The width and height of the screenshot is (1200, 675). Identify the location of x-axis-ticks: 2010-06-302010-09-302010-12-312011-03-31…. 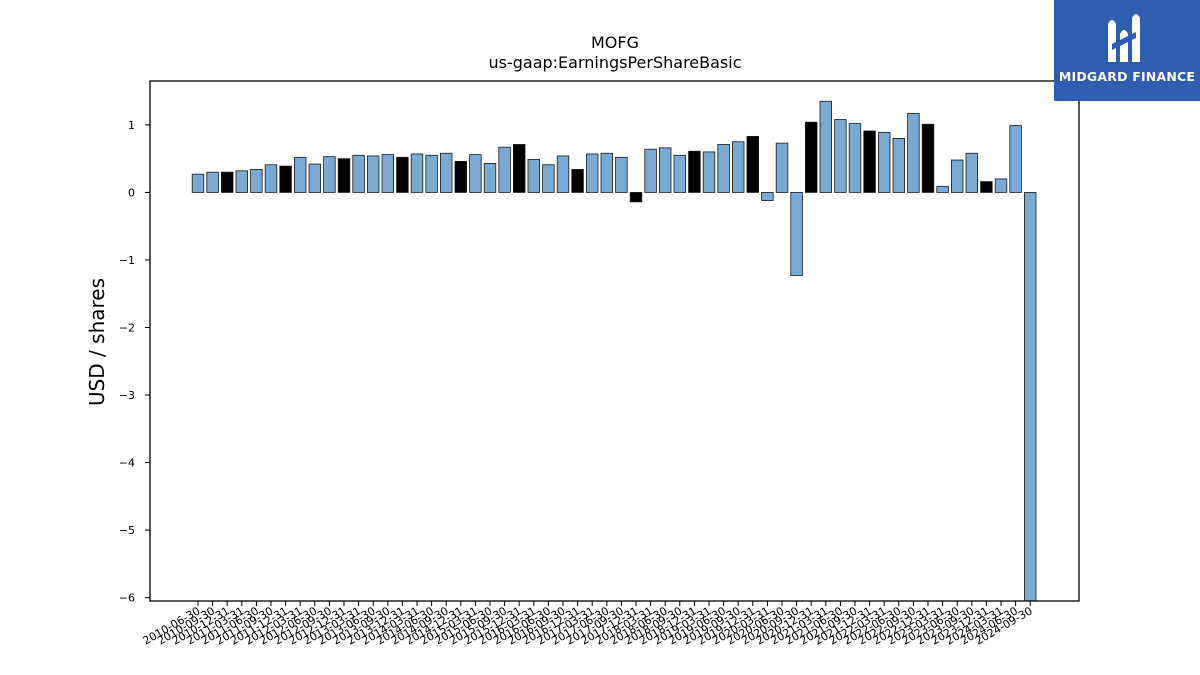
(588, 624).